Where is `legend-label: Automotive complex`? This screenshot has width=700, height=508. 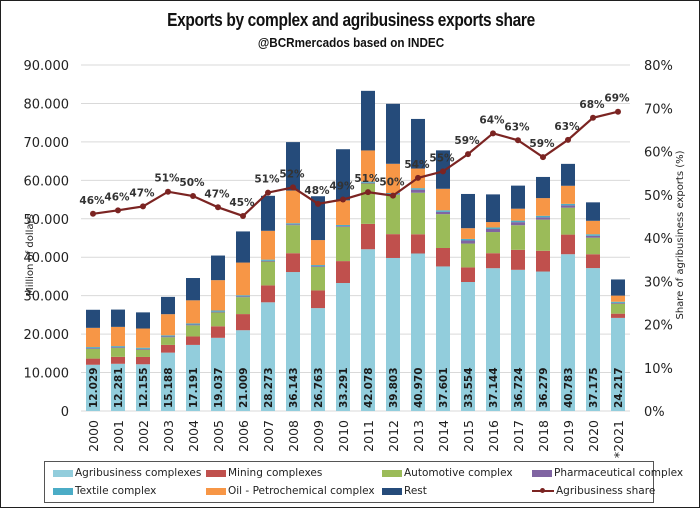
legend-label: Automotive complex is located at coordinates (458, 473).